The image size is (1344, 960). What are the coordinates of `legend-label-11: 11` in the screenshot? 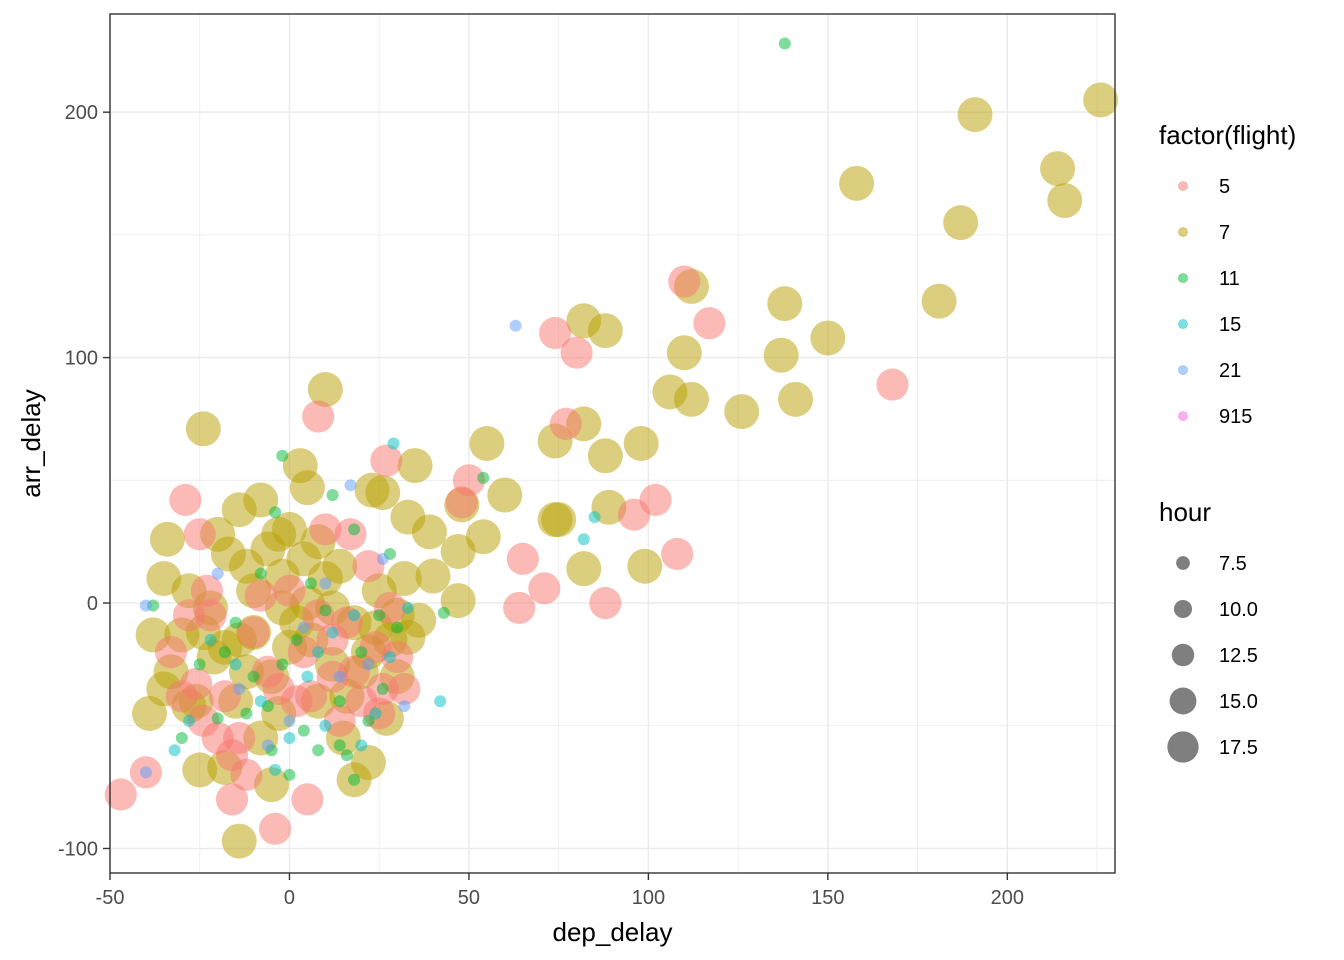 It's located at (1229, 279).